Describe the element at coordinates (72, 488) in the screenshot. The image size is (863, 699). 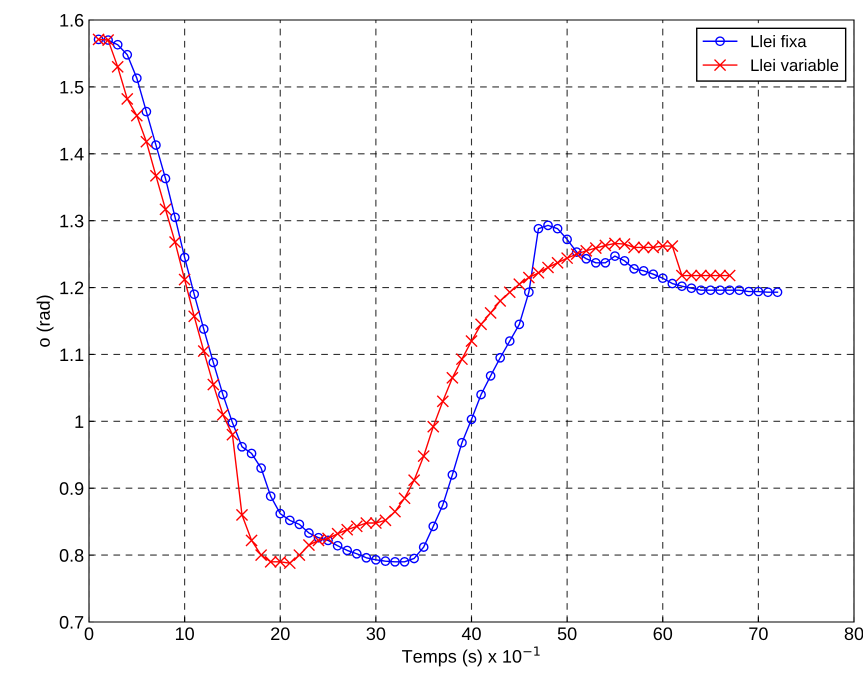
I see `y-tick-label: 0.9` at that location.